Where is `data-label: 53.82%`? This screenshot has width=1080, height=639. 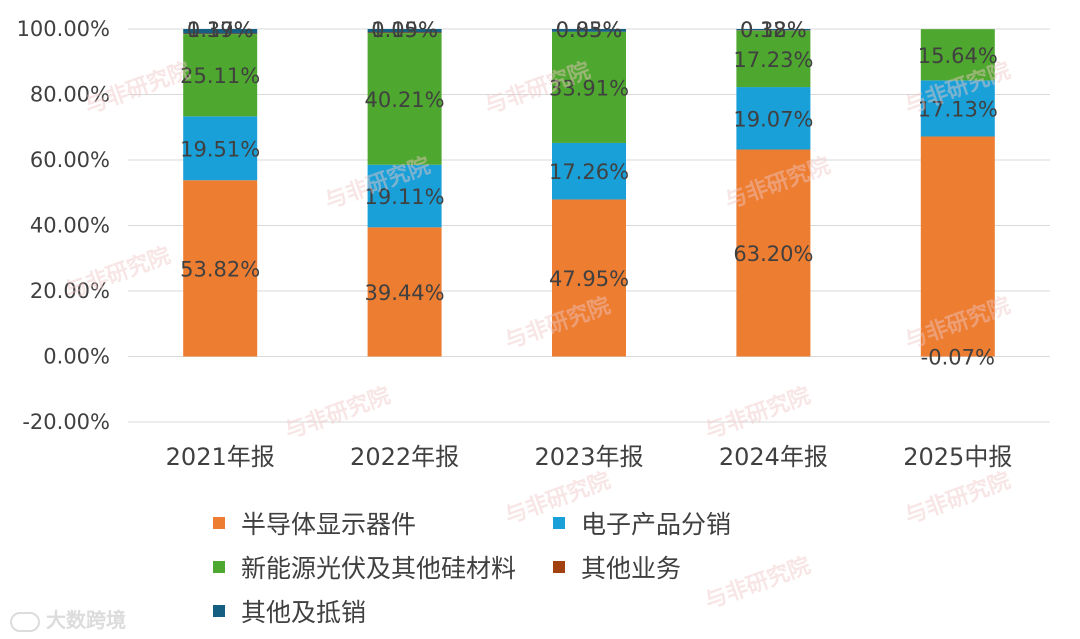 data-label: 53.82% is located at coordinates (220, 269).